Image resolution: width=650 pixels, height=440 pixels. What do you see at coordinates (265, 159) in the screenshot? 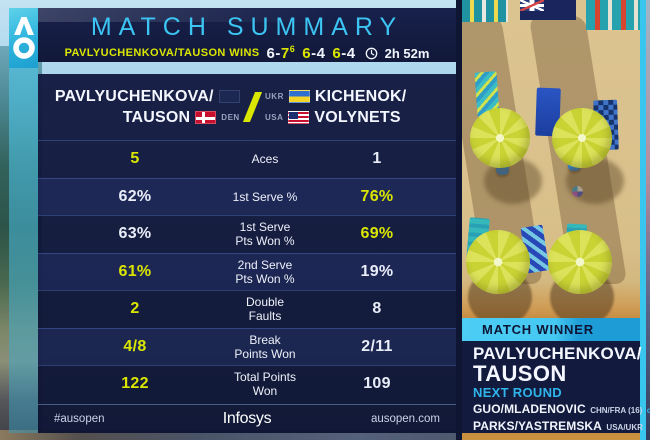
I see `stat-label: Aces` at bounding box center [265, 159].